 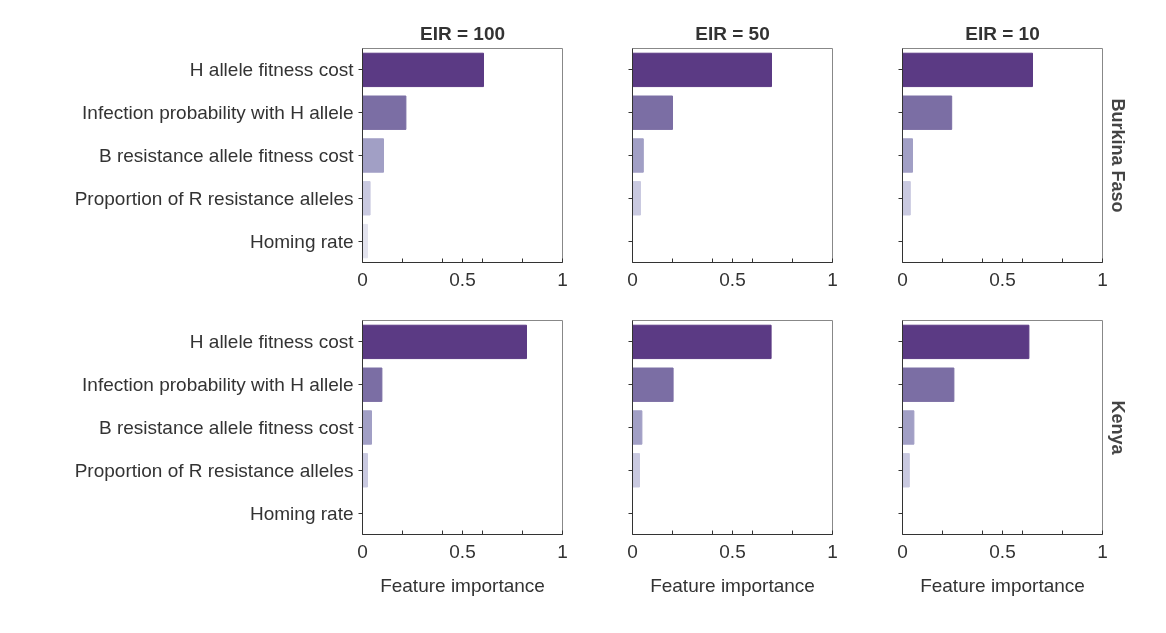 I want to click on chart-title: EIR = 100, so click(x=462, y=33).